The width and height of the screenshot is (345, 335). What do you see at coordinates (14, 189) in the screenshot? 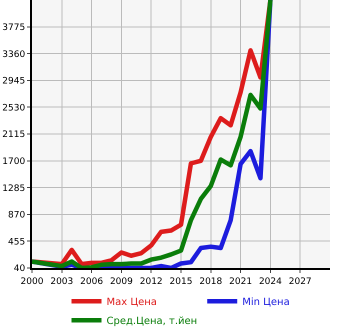
I see `y-tick-label: 1285` at bounding box center [14, 189].